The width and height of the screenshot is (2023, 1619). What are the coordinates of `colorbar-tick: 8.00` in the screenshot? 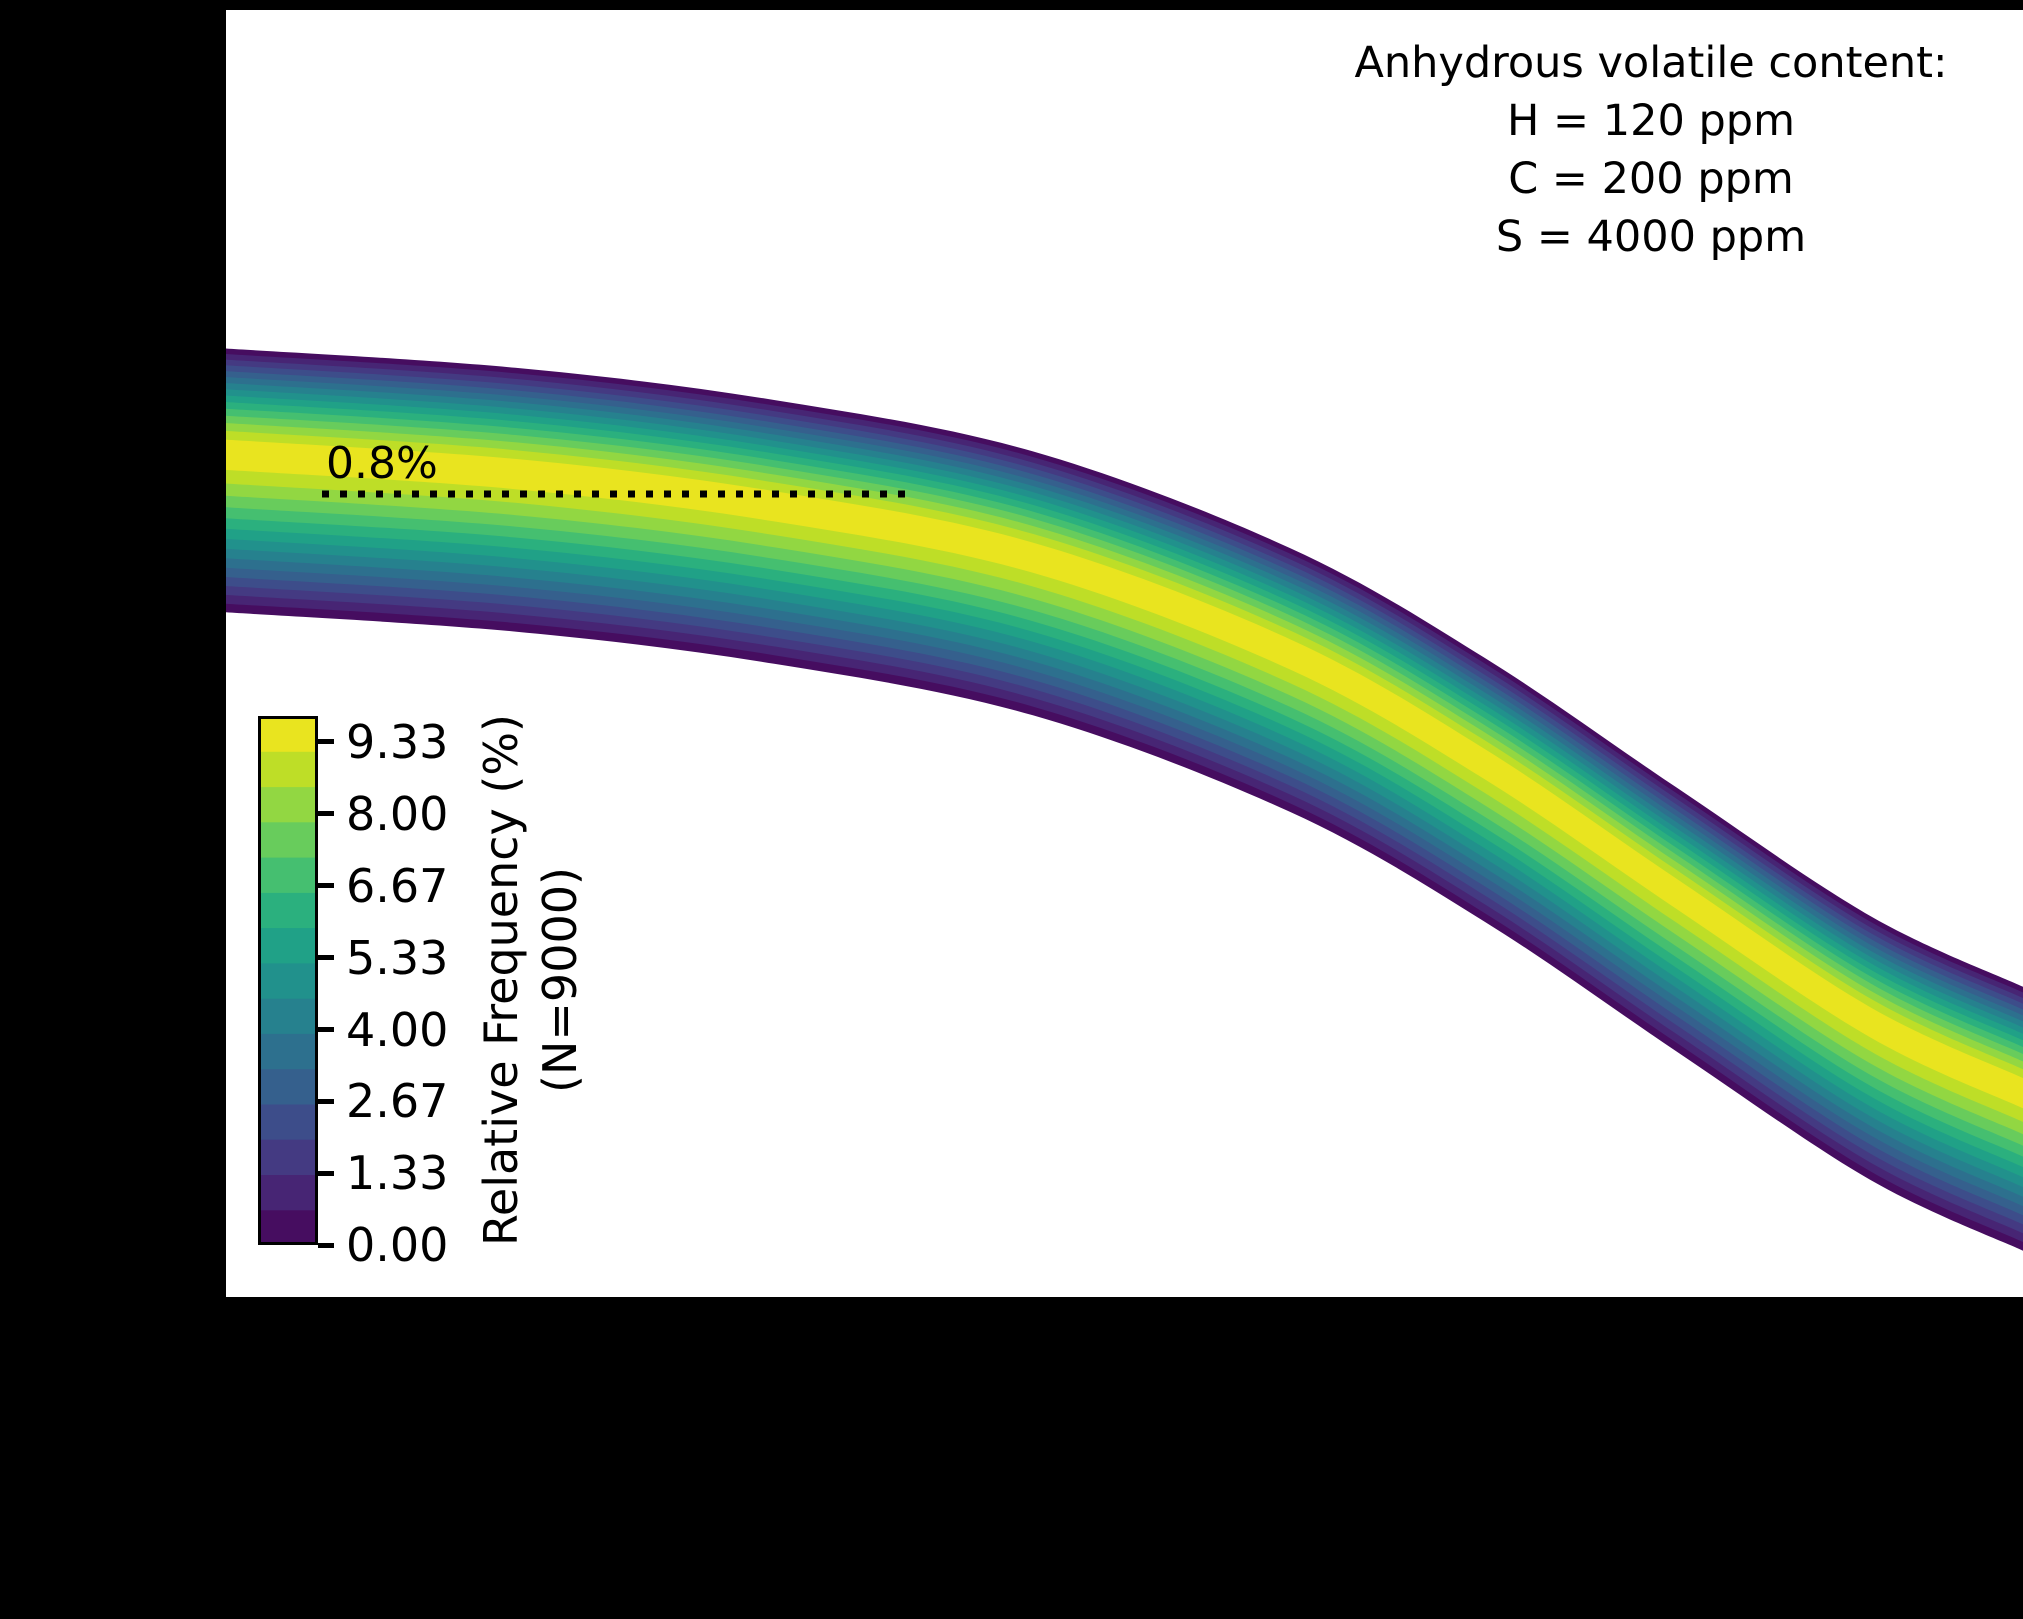 It's located at (383, 814).